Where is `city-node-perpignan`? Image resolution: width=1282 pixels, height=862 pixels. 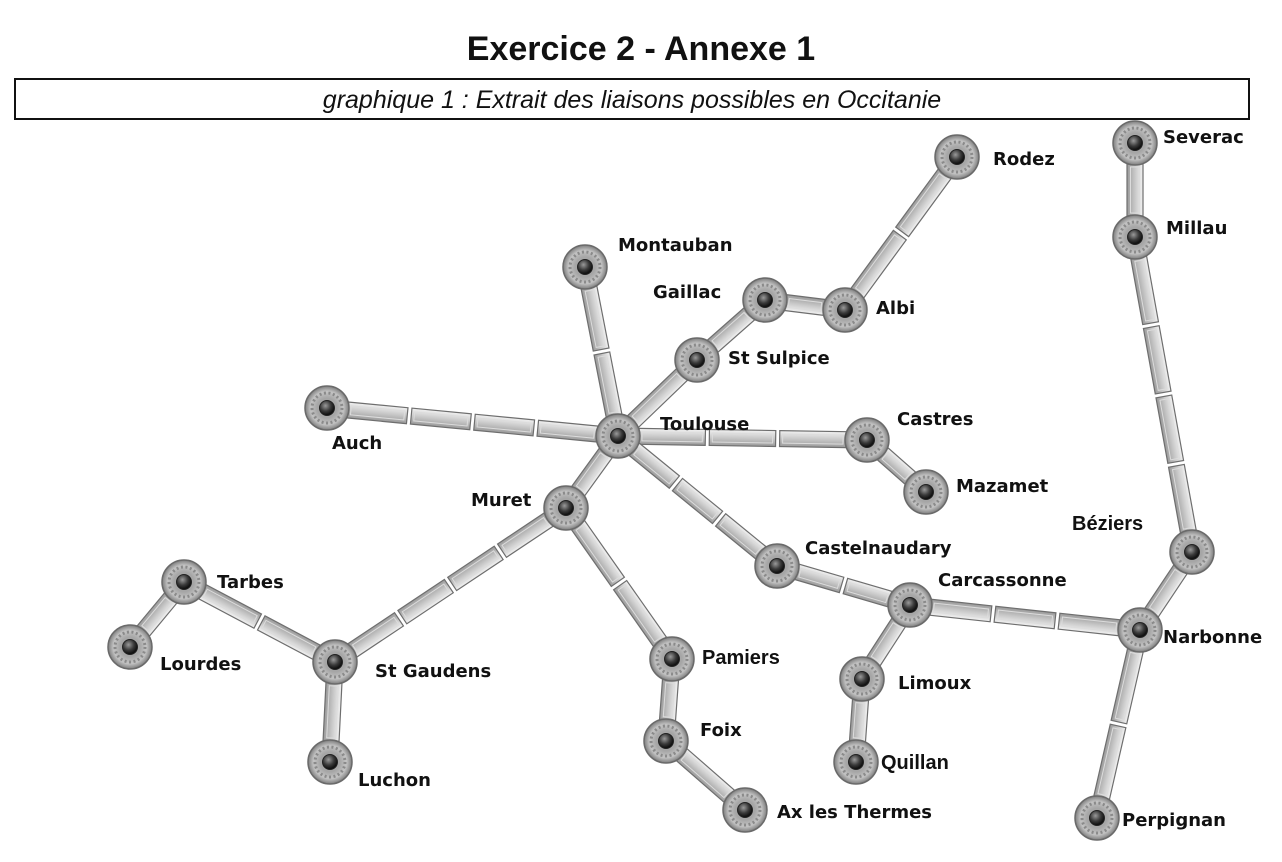
city-node-perpignan is located at coordinates (1097, 818).